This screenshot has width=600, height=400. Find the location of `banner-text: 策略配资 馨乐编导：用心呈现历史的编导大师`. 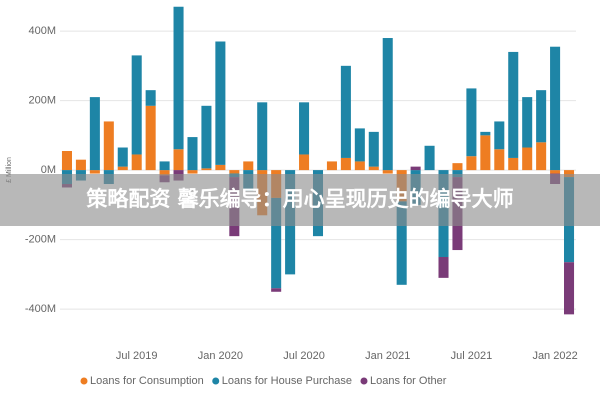

banner-text: 策略配资 馨乐编导：用心呈现历史的编导大师 is located at coordinates (299, 199).